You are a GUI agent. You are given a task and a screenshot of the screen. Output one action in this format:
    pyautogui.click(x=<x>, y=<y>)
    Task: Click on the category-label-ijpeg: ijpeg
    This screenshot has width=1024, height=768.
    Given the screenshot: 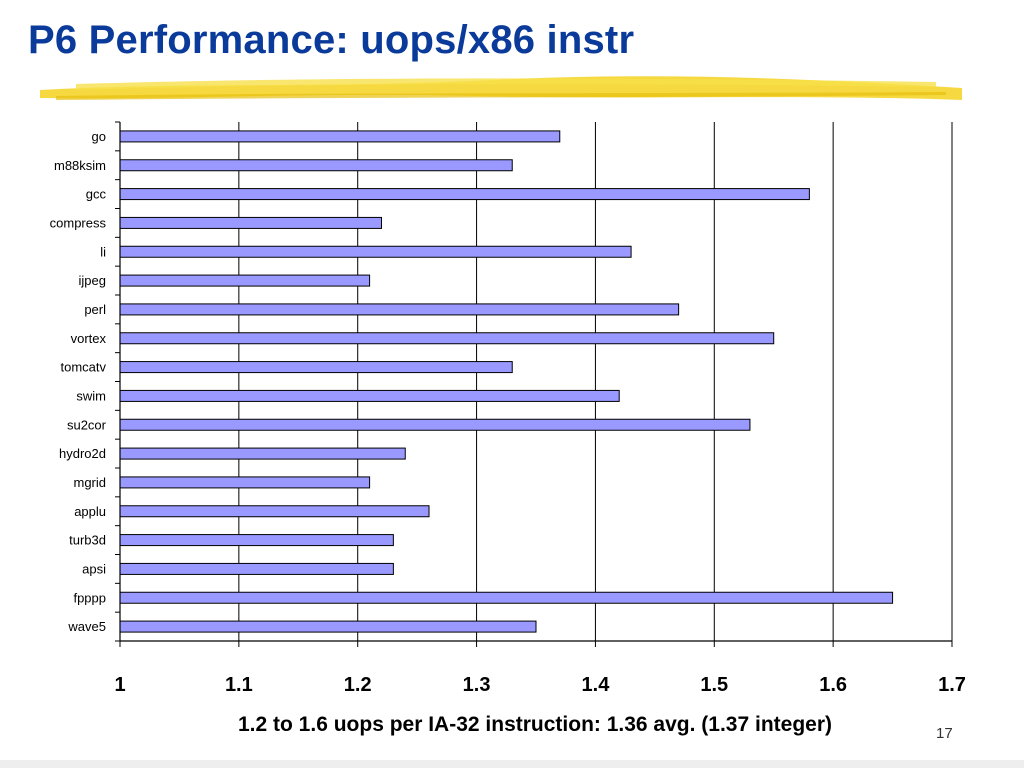 What is the action you would take?
    pyautogui.click(x=92, y=280)
    